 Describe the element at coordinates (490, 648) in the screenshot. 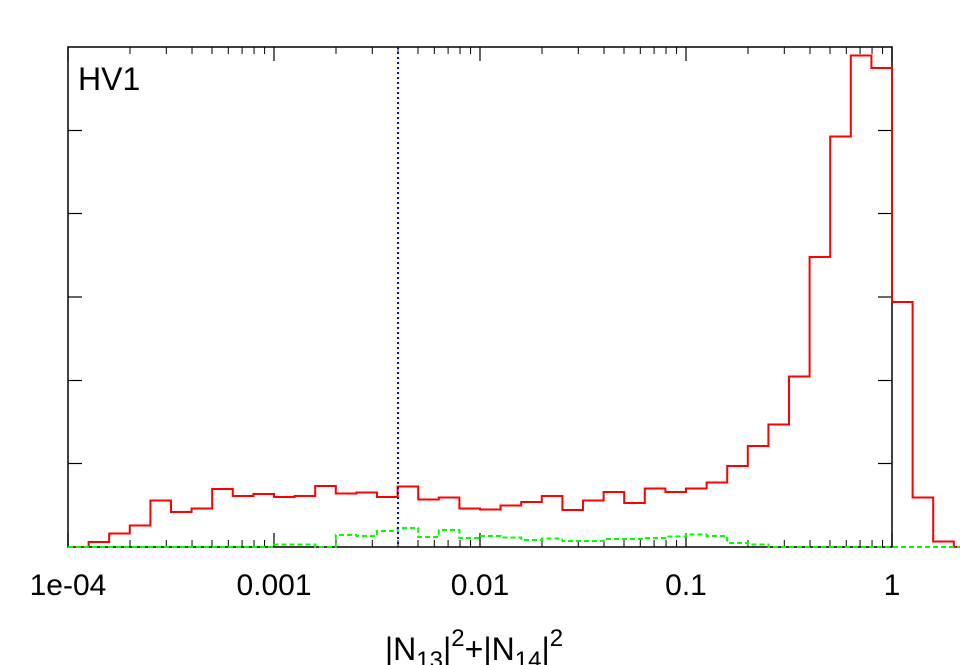

I see `x-axis-label-part3: +|N` at that location.